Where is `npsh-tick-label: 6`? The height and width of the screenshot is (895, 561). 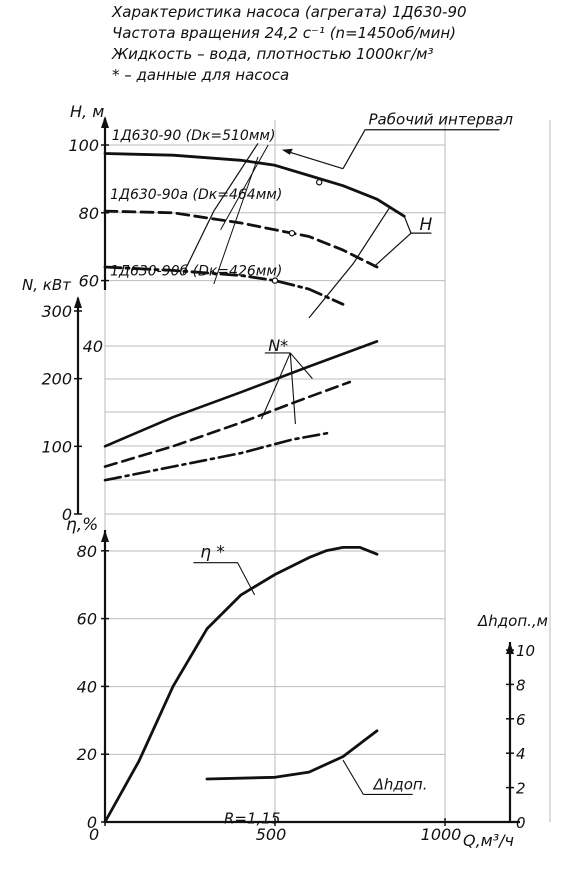
npsh-tick-label: 6 is located at coordinates (521, 720).